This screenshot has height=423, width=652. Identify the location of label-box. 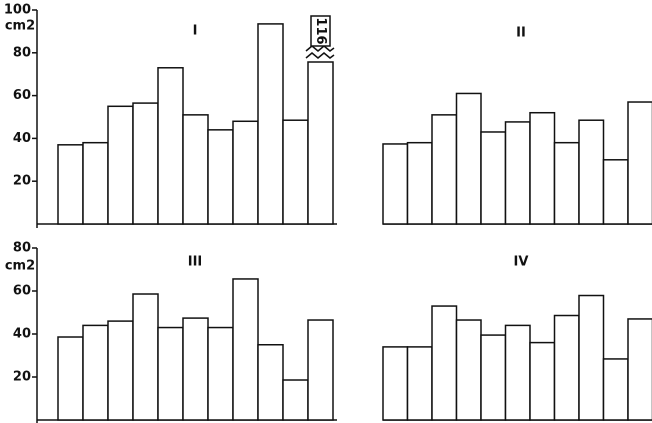
(320, 31).